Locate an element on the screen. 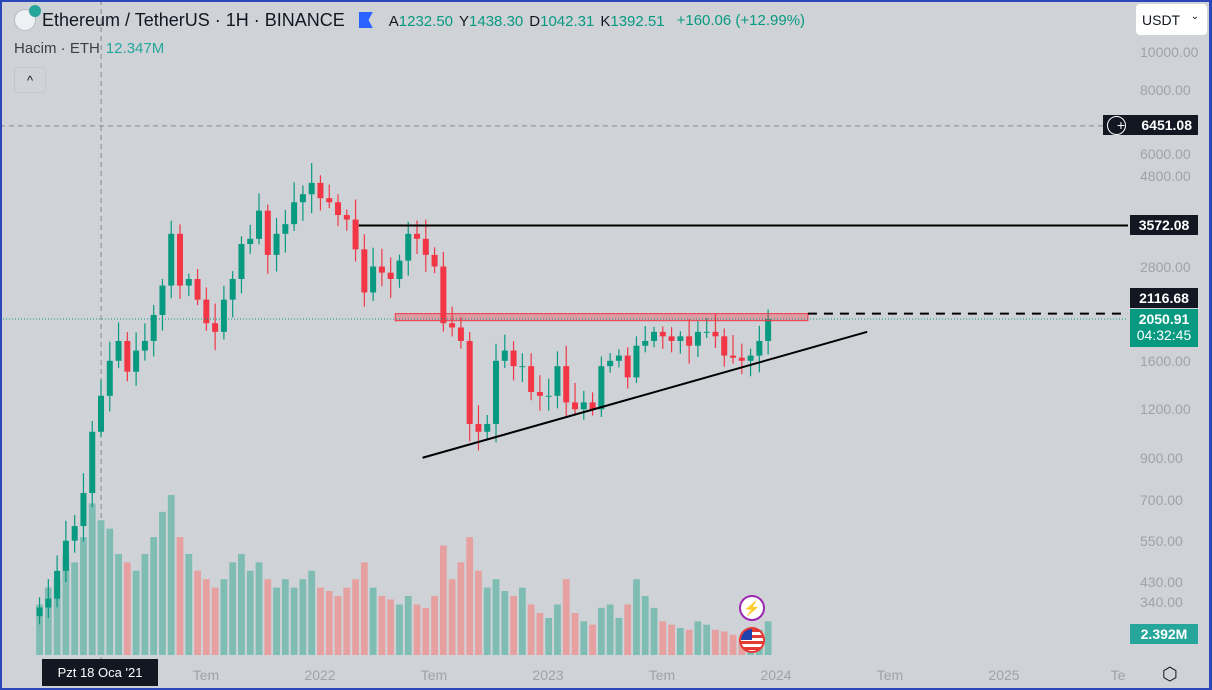  flag-icon is located at coordinates (365, 20).